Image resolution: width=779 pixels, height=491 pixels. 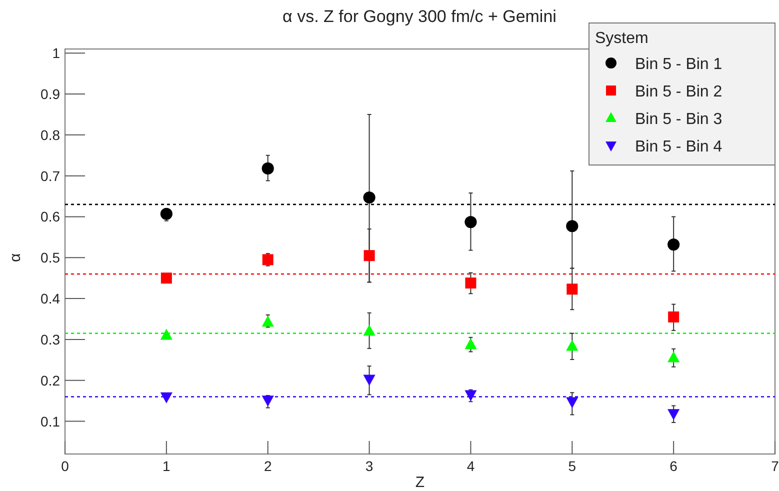 I want to click on legend-label: Bin 5 - Bin 3, so click(x=678, y=119).